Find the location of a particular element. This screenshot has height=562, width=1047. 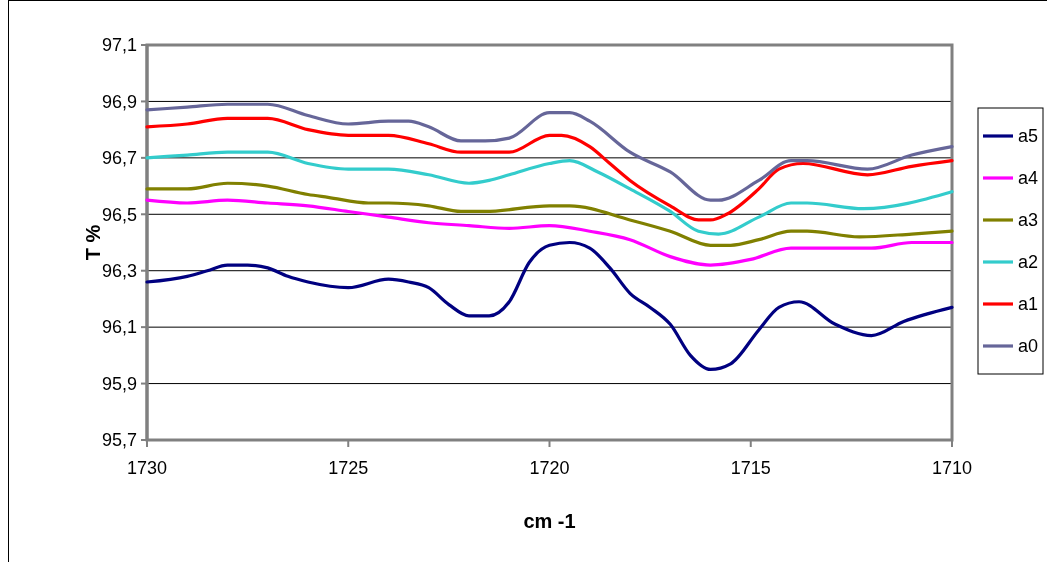

y-tick-label: 96,7 is located at coordinates (119, 158).